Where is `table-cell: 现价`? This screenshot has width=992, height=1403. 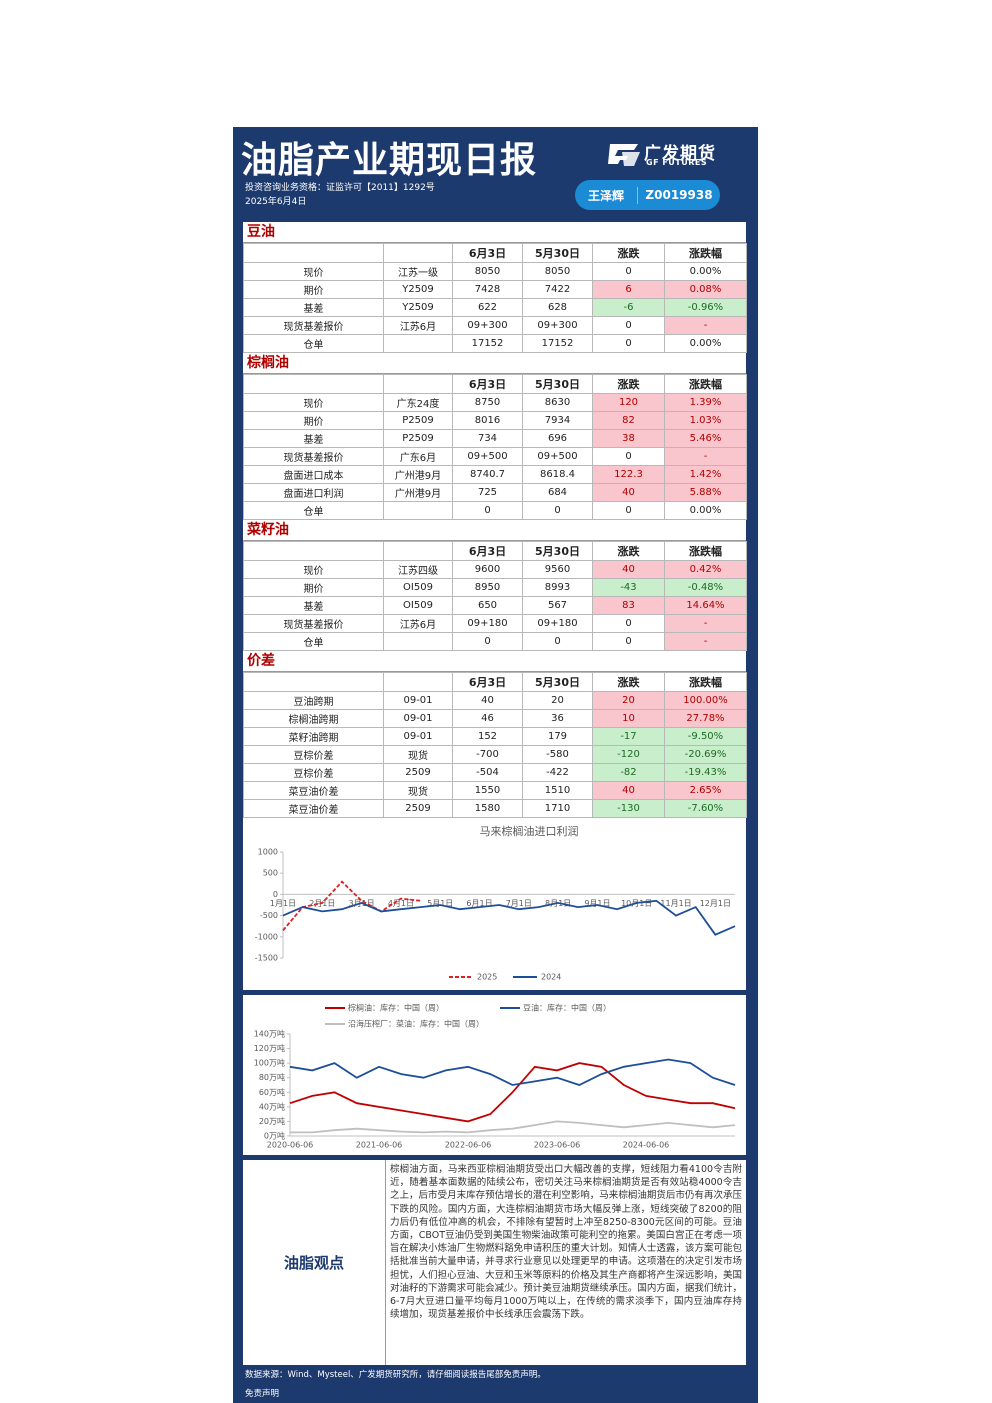
table-cell: 现价 is located at coordinates (313, 569).